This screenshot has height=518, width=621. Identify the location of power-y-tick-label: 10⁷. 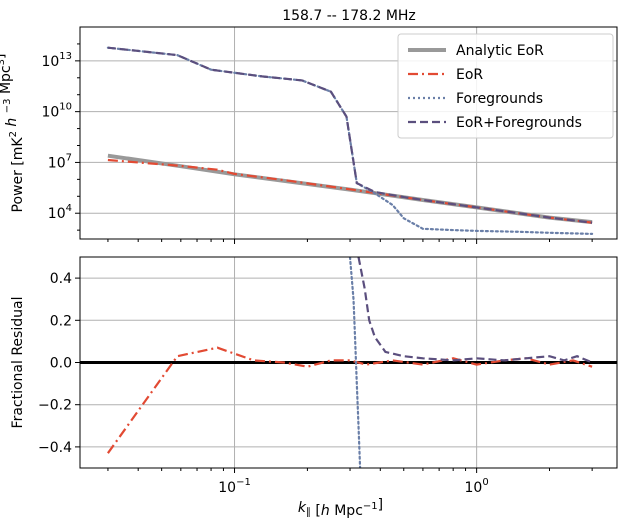
(60, 161).